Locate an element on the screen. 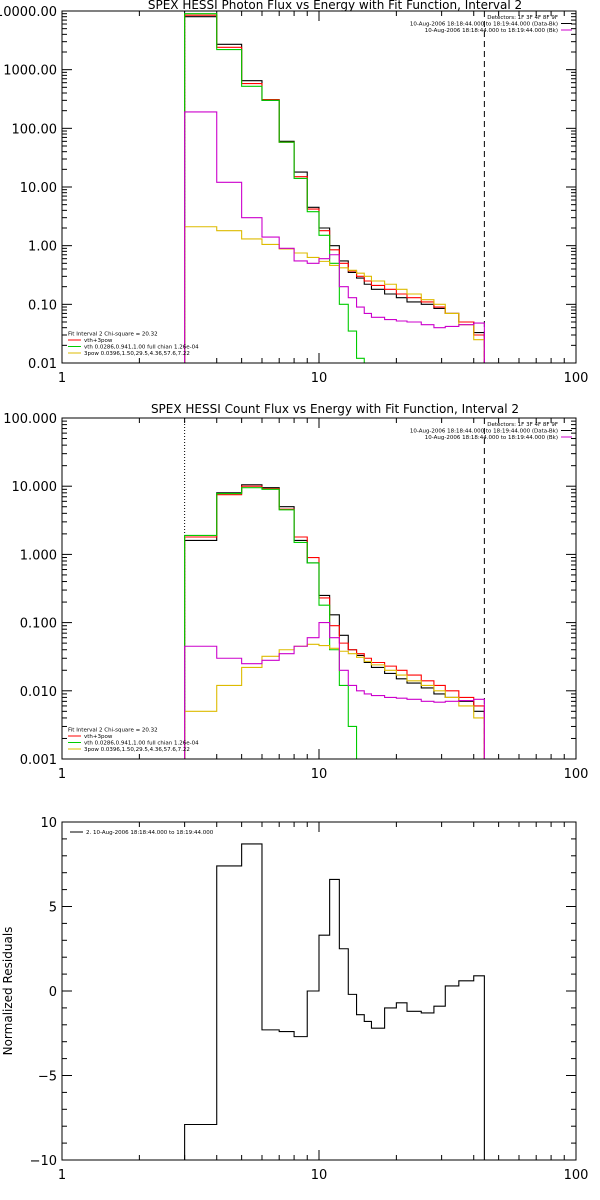  y-tick-label: 10.00 is located at coordinates (38, 188).